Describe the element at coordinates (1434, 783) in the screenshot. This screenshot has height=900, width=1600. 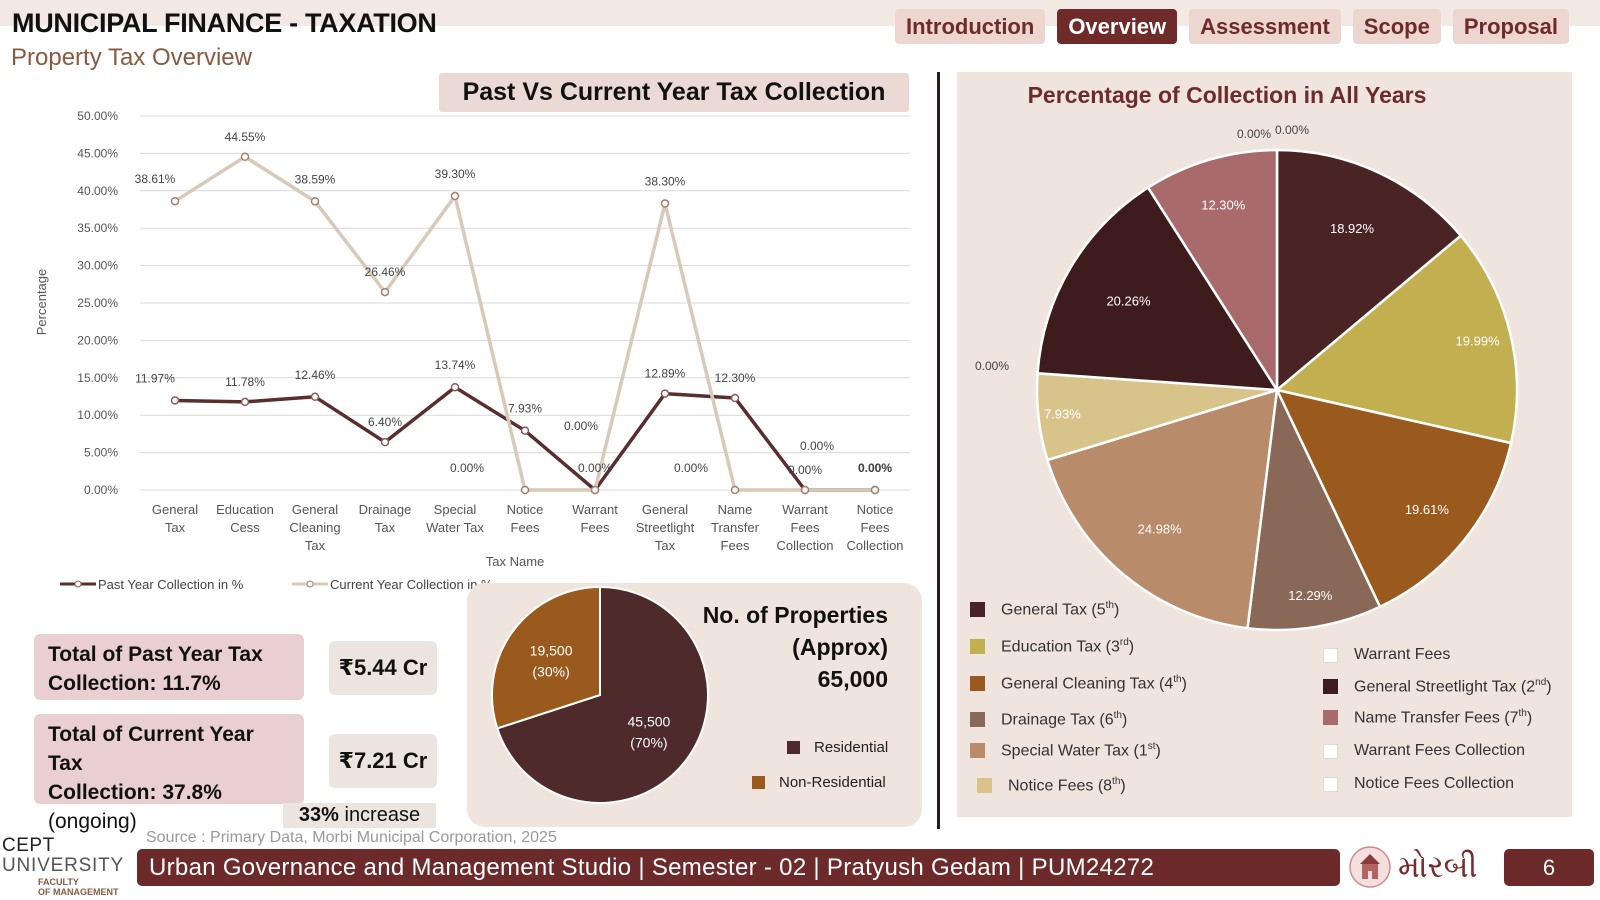
I see `pie-legend-label: Notice Fees Collection` at that location.